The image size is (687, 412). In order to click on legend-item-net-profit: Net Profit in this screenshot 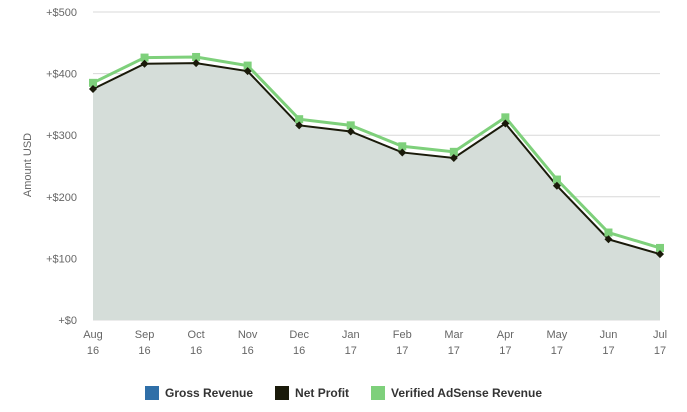, I will do `click(312, 393)`.